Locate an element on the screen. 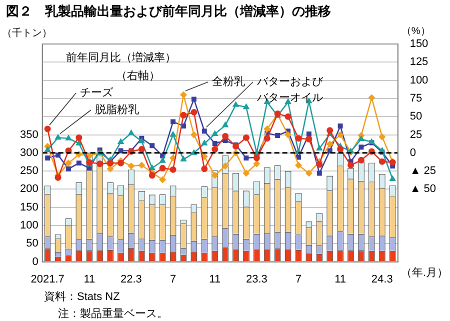 Image resolution: width=450 pixels, height=321 pixels. y2-tick-label: 75 is located at coordinates (416, 98).